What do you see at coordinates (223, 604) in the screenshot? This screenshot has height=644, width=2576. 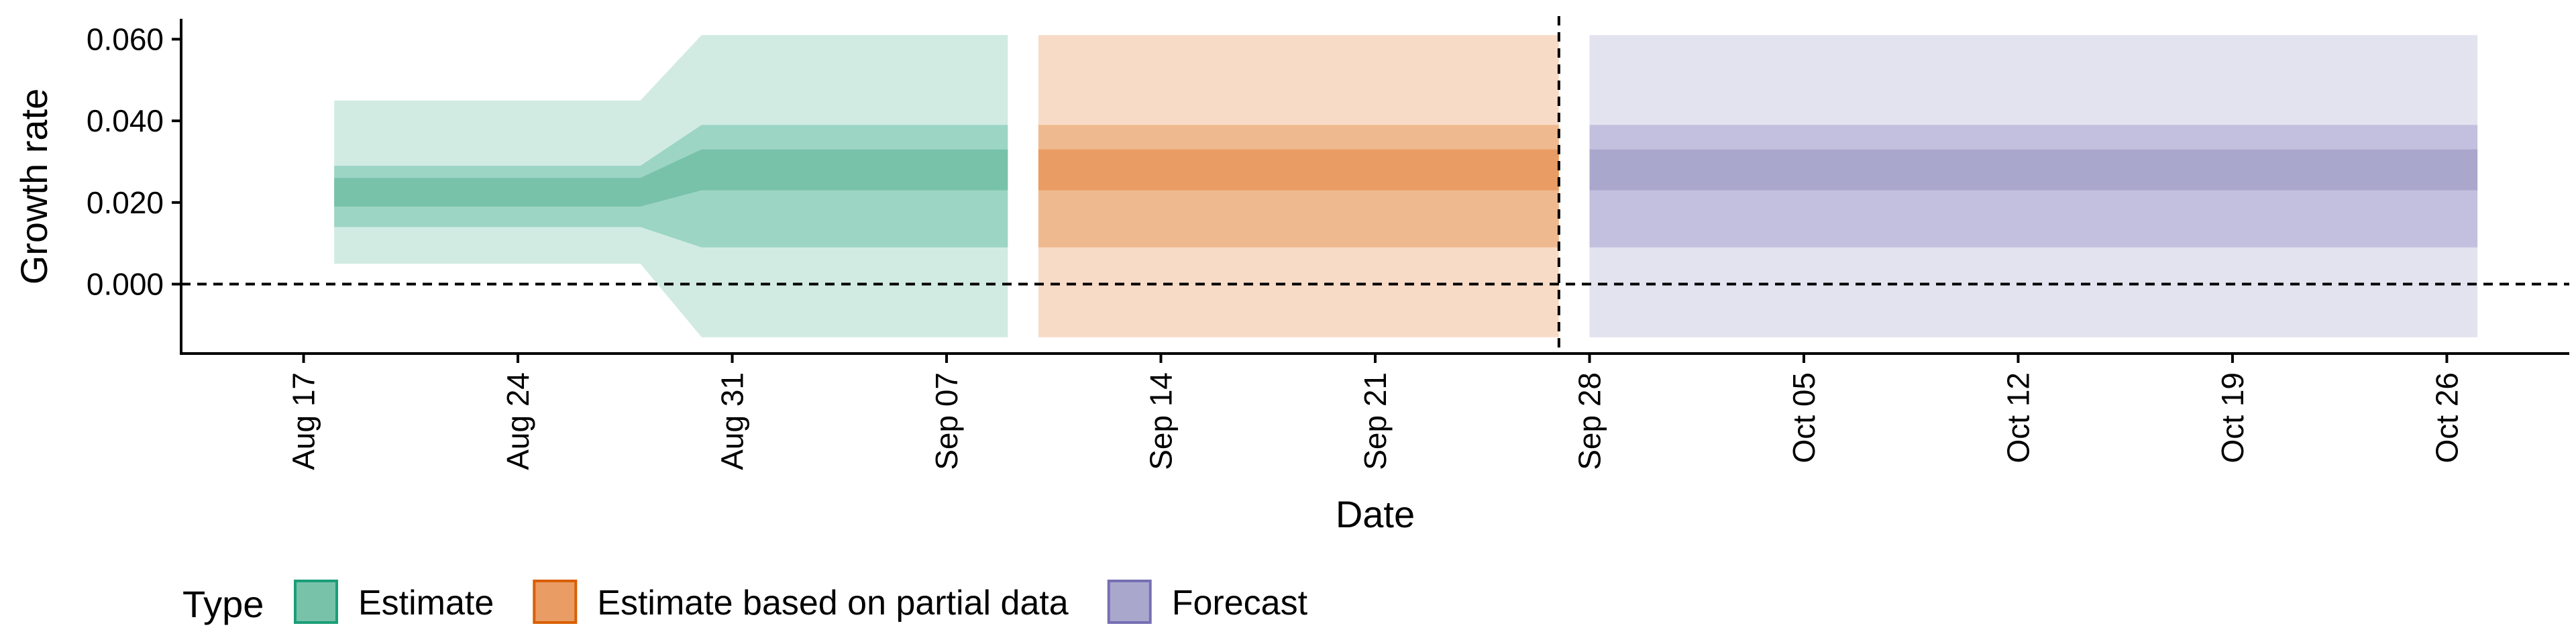 I see `legend-title: Type` at bounding box center [223, 604].